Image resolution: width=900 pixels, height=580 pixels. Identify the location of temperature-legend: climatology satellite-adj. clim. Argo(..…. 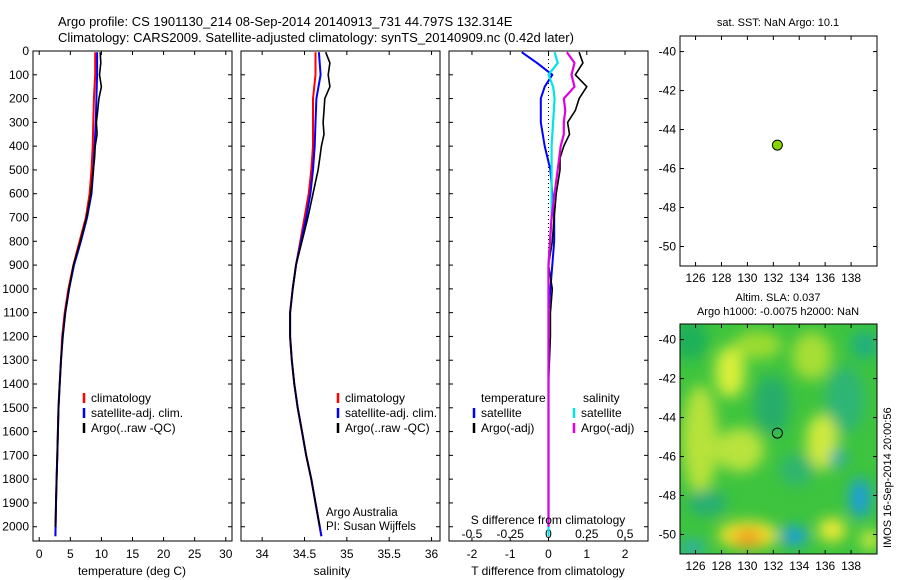
(132, 413).